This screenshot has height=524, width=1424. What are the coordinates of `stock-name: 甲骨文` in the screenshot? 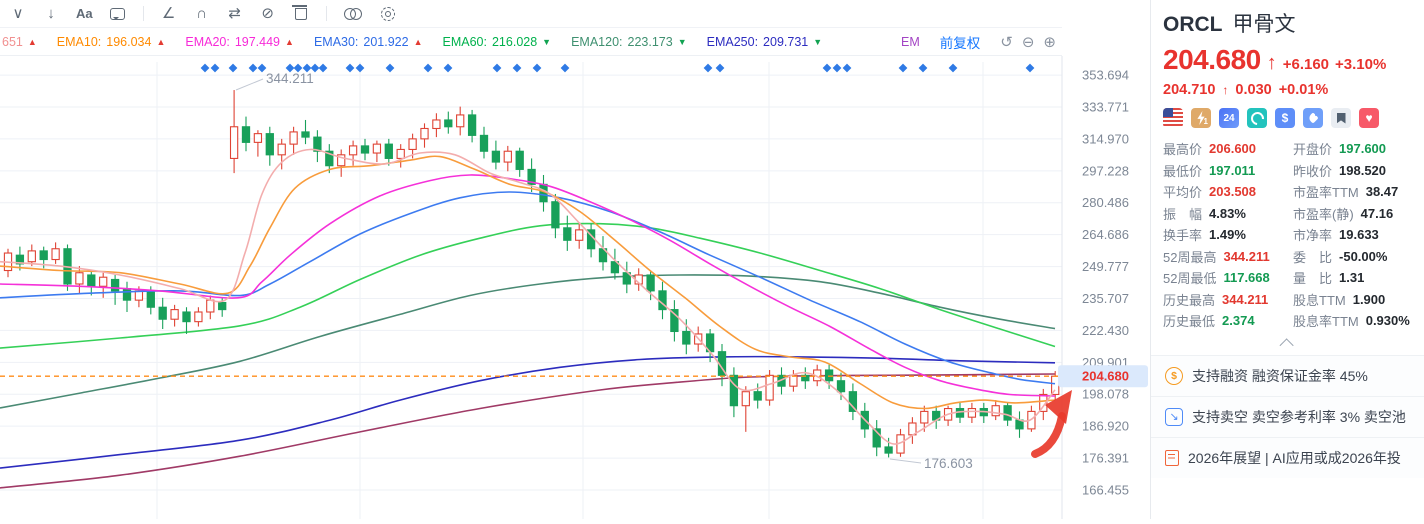 It's located at (1264, 24).